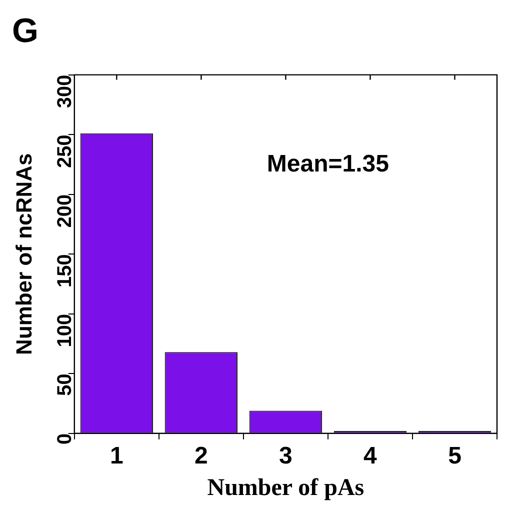 The width and height of the screenshot is (513, 511). I want to click on y-tick-label: 50, so click(65, 385).